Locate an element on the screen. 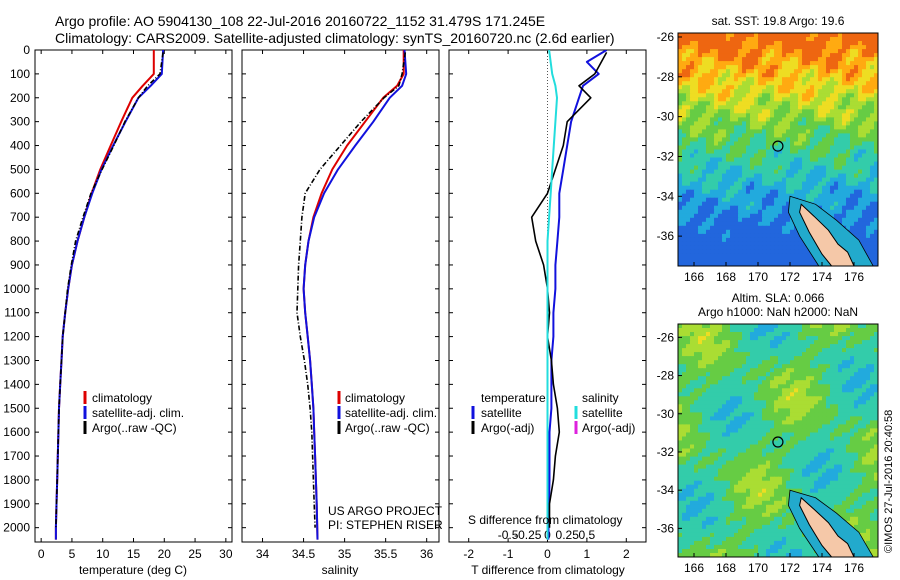 Image resolution: width=900 pixels, height=580 pixels. depth-tick-label: 1800 is located at coordinates (16, 480).